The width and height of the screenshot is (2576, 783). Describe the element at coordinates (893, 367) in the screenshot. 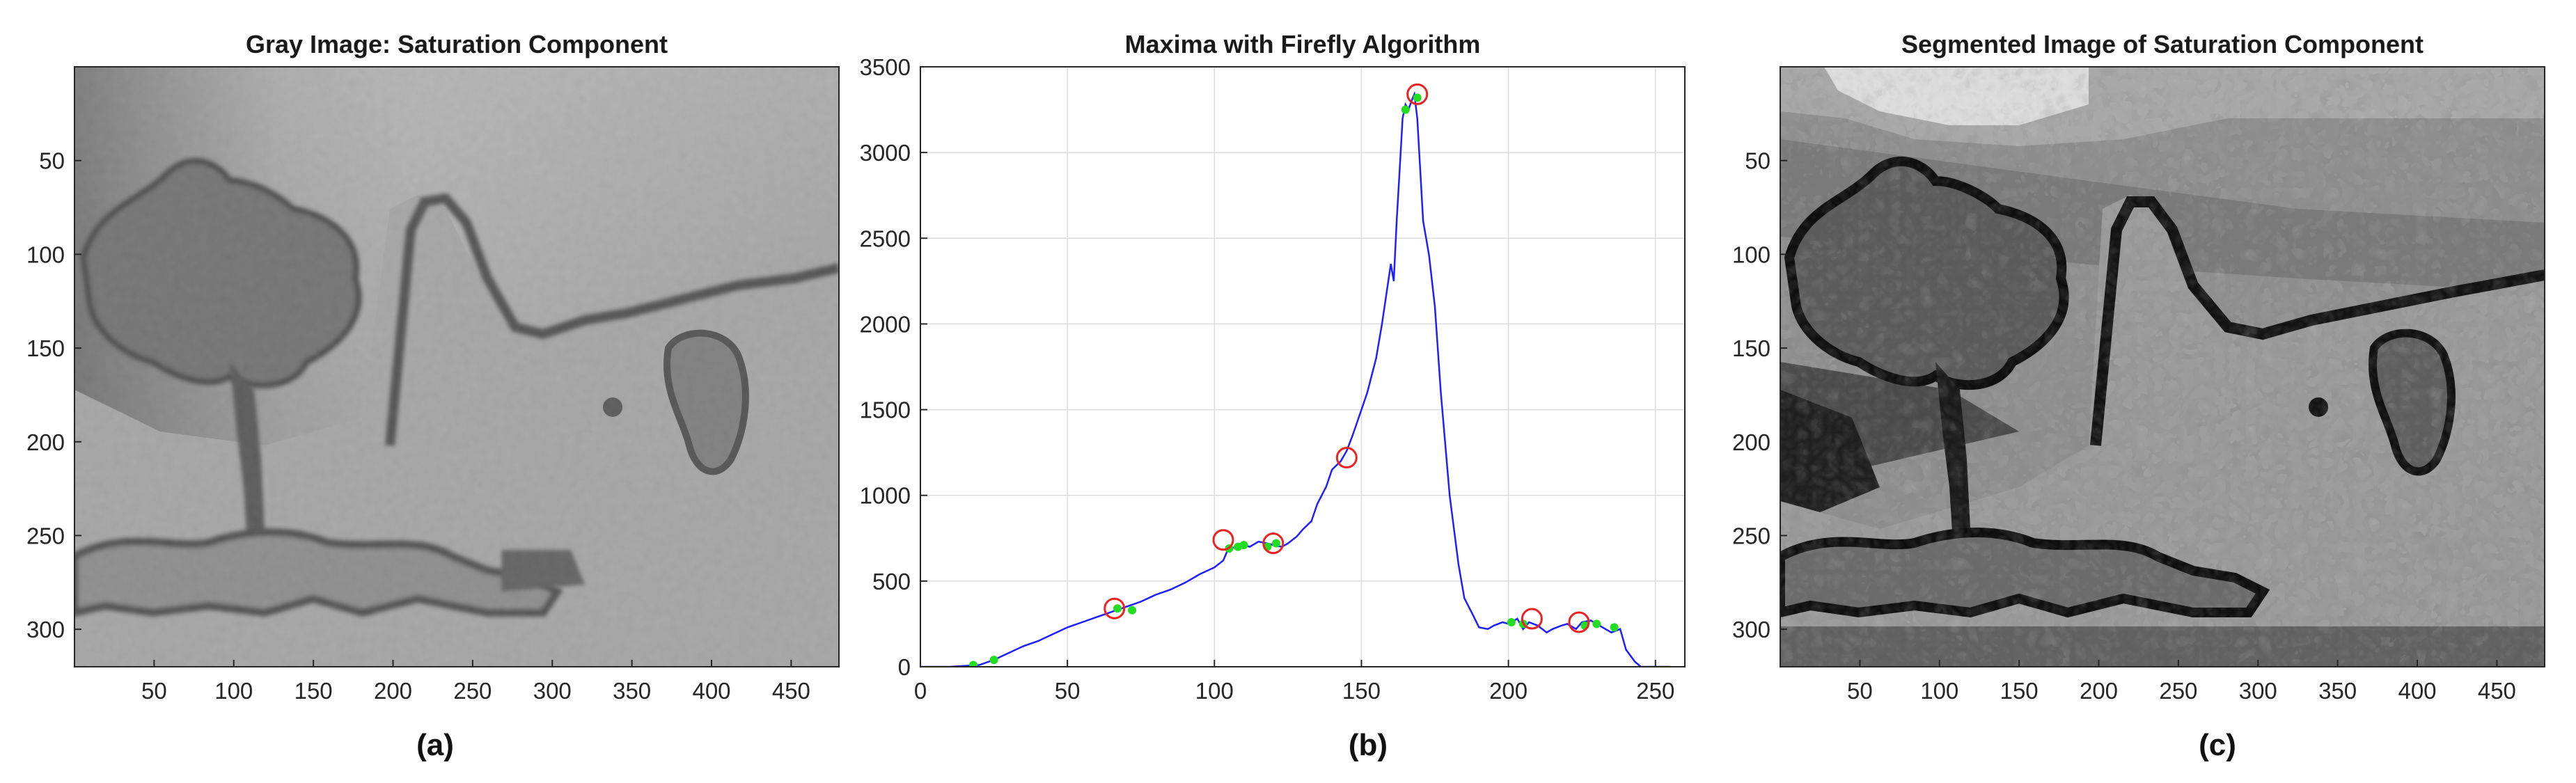

I see `panel-b-yticks: 0 500 1000 1500 2000 2500 3000 3500` at that location.